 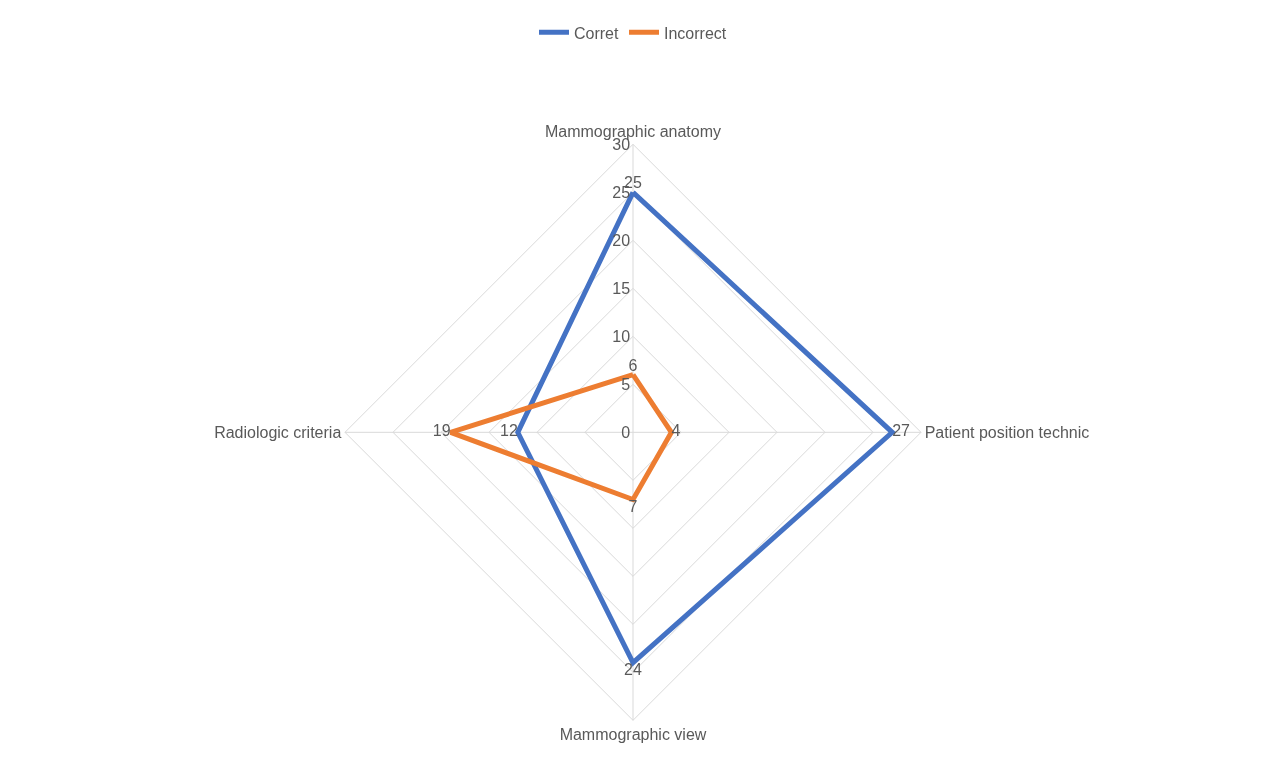 I want to click on y-tick-label: 15, so click(x=621, y=288).